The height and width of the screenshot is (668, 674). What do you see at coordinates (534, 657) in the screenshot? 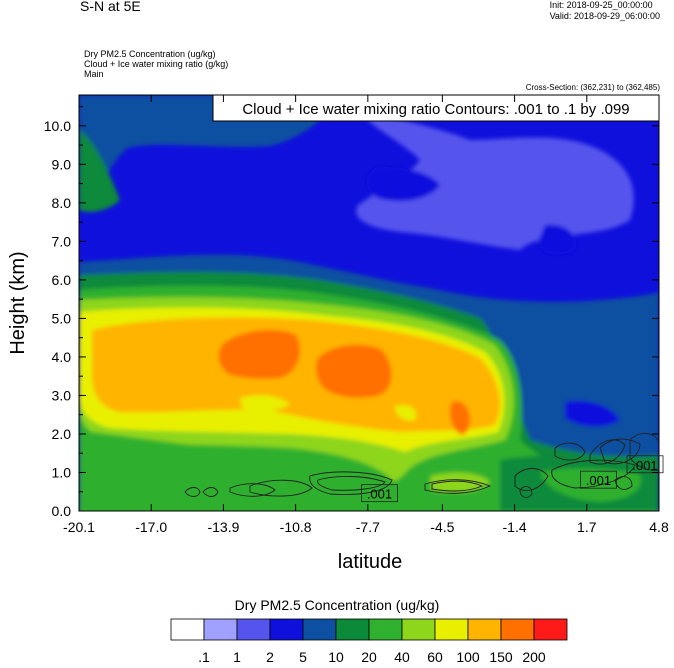
I see `colorbar-label: 200` at bounding box center [534, 657].